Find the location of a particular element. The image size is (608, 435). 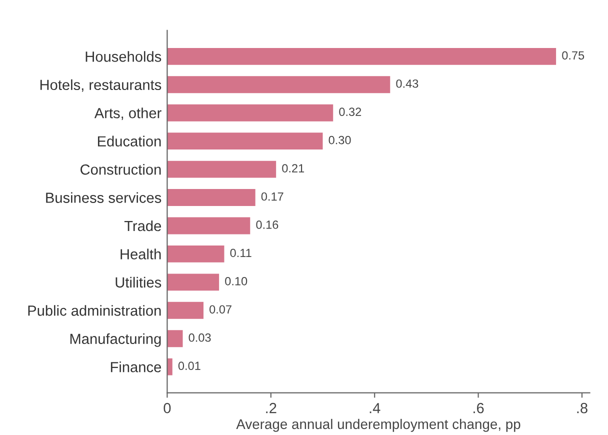

data-label: 0.32 is located at coordinates (350, 112).